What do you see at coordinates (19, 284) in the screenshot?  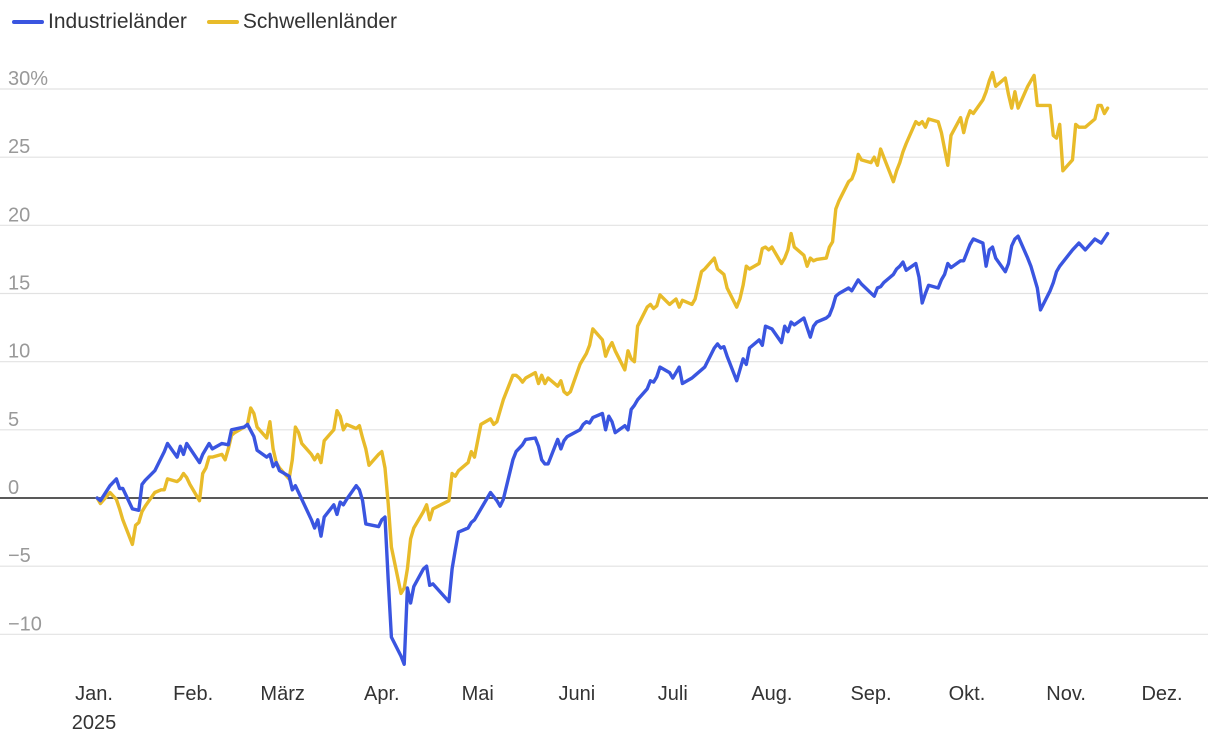 I see `y-tick-label-3: 15` at bounding box center [19, 284].